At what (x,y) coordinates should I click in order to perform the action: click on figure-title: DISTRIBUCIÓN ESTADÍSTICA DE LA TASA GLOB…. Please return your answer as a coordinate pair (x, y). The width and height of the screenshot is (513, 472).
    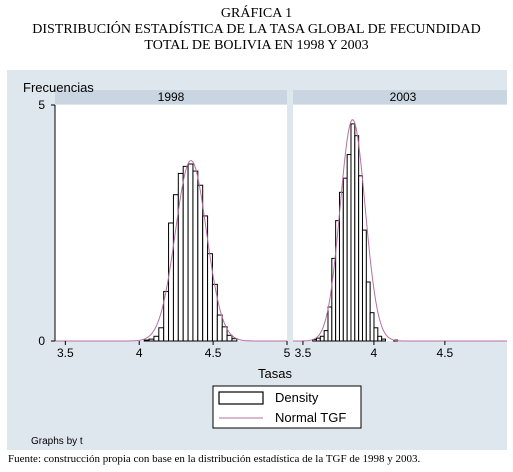
    Looking at the image, I should click on (256, 29).